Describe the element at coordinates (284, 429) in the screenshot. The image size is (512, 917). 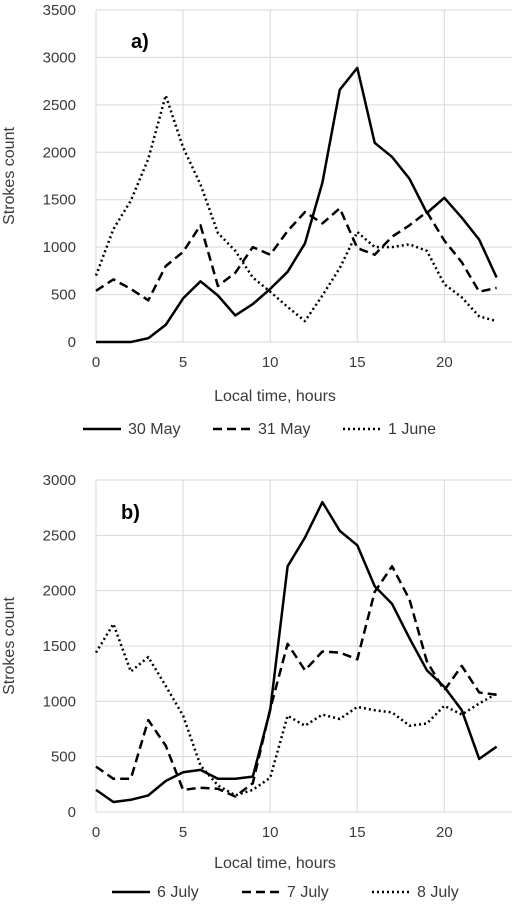
I see `legend-label: 31 May` at that location.